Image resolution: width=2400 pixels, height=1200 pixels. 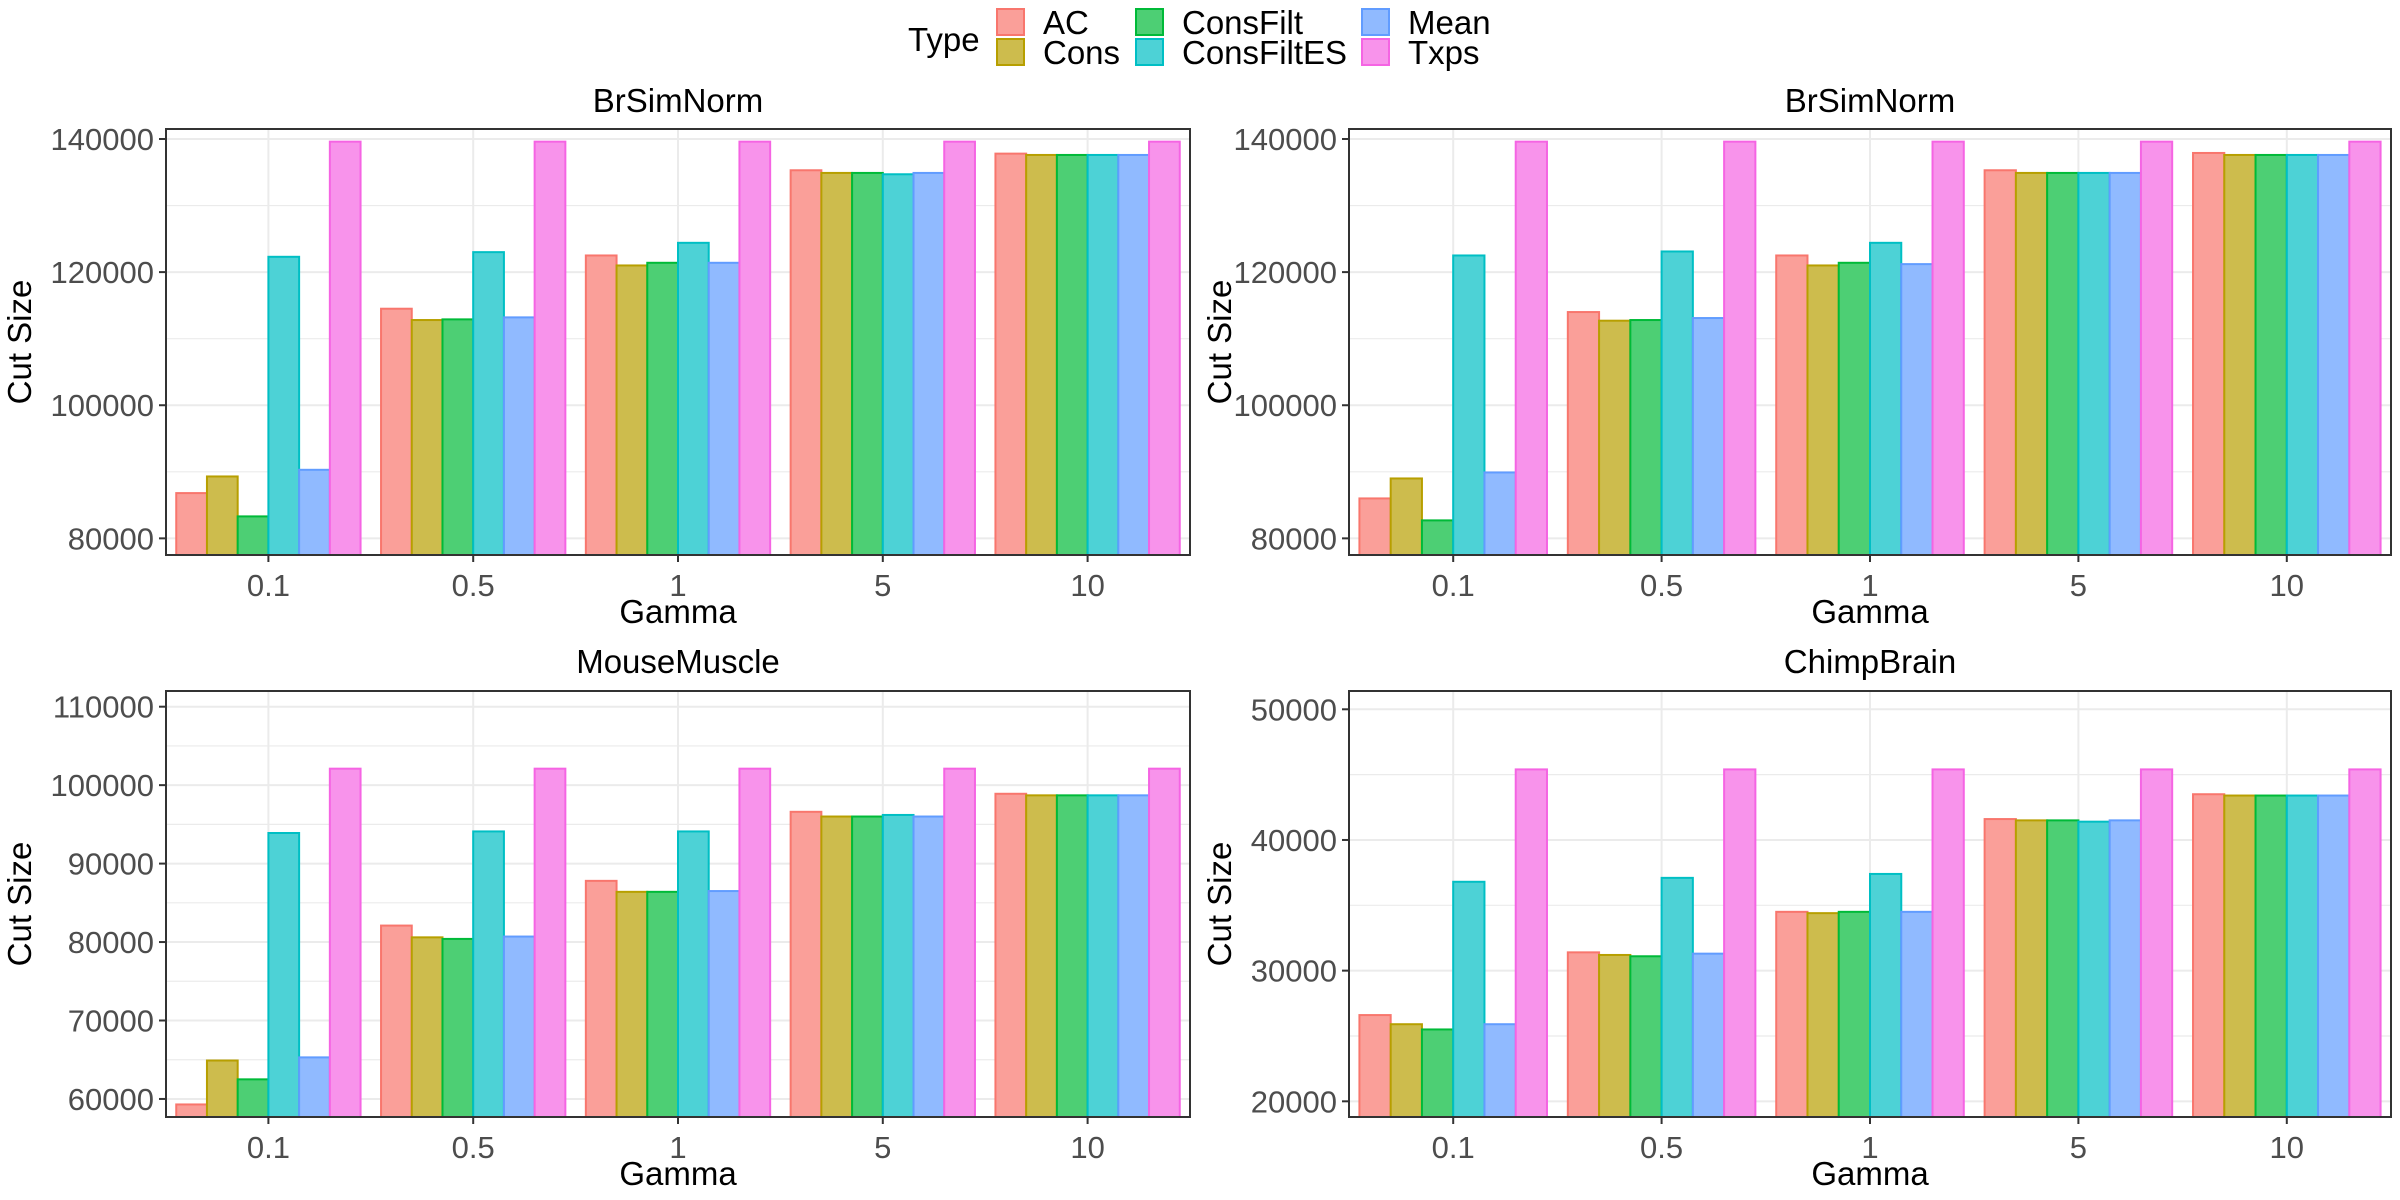 What do you see at coordinates (1042, 22) in the screenshot?
I see `legend-item-ac: AC` at bounding box center [1042, 22].